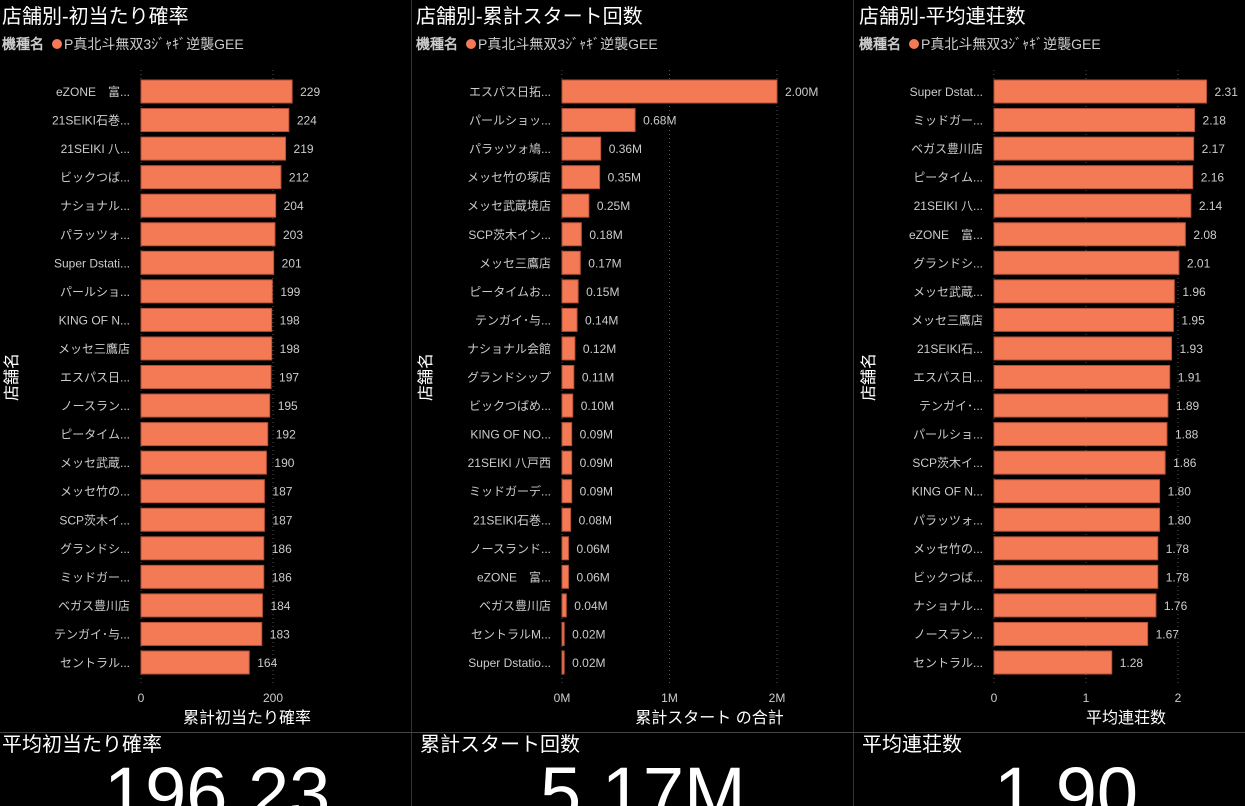  I want to click on data-label: 2.08, so click(1205, 235).